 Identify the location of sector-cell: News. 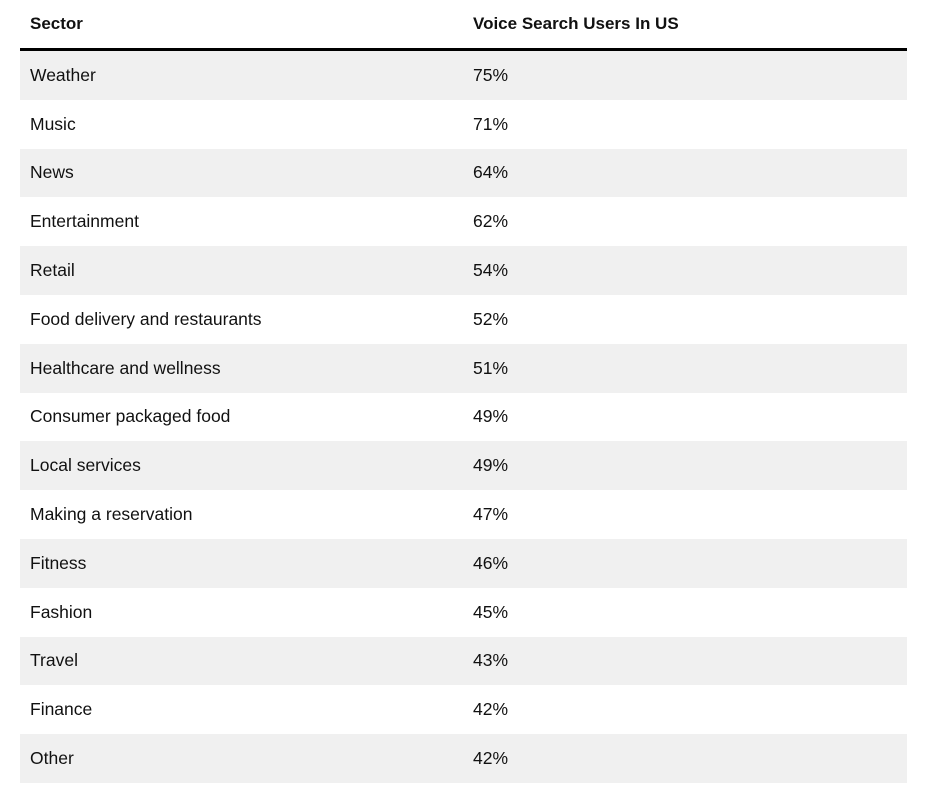
(241, 173).